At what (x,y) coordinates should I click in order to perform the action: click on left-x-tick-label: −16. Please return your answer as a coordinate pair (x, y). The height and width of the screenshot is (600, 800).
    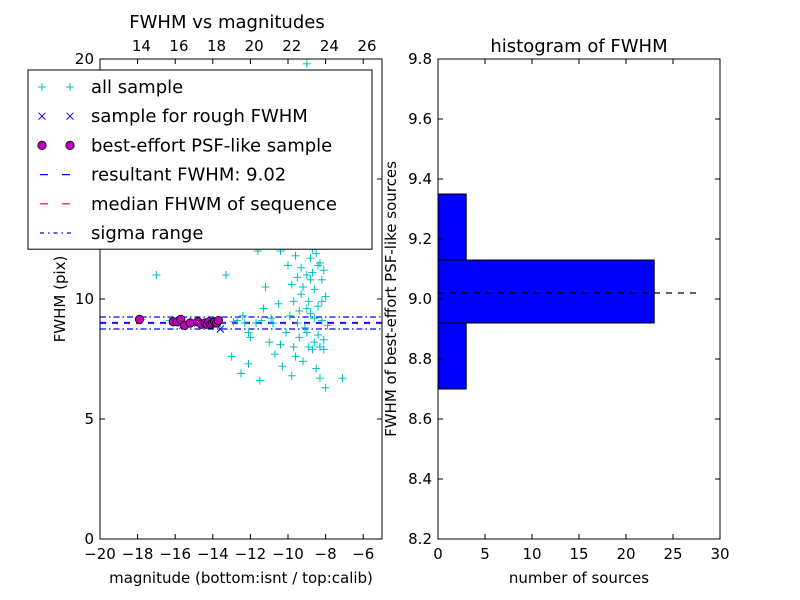
    Looking at the image, I should click on (175, 554).